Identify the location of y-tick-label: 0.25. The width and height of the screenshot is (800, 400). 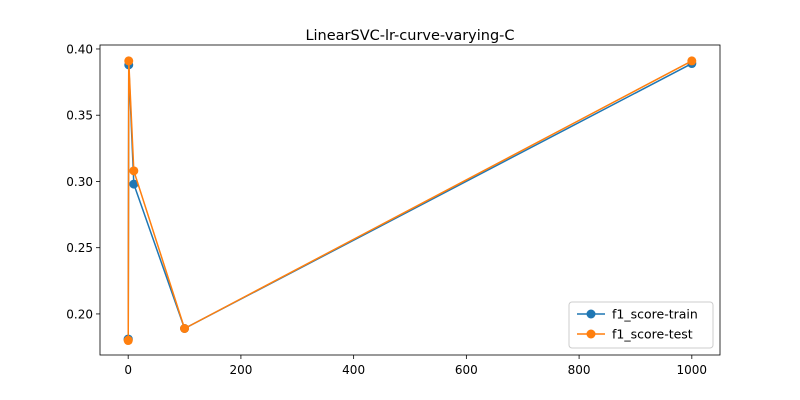
(79, 248).